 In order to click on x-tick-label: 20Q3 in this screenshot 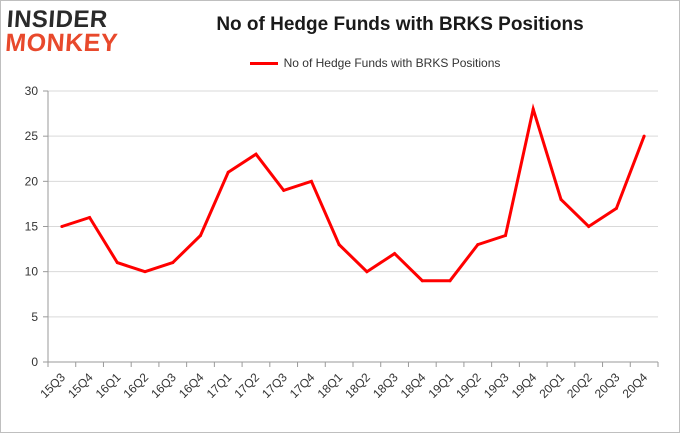, I will do `click(607, 385)`.